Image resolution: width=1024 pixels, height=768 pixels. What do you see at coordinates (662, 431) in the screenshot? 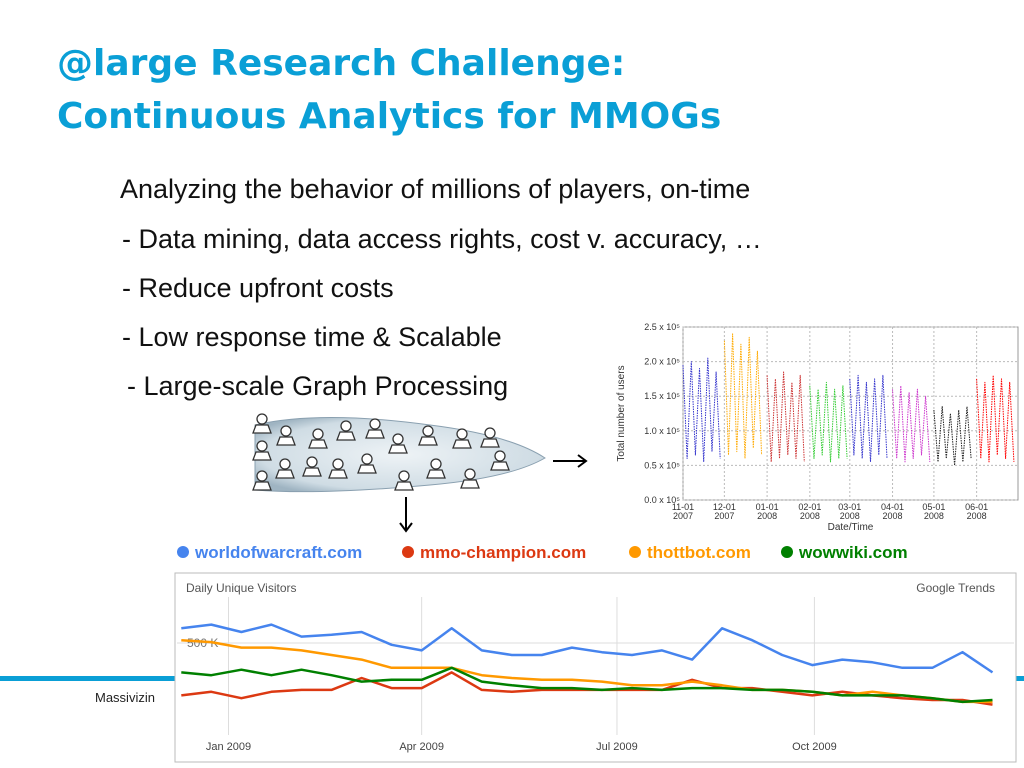
I see `y-tick-label: 1.0 x 10⁵` at bounding box center [662, 431].